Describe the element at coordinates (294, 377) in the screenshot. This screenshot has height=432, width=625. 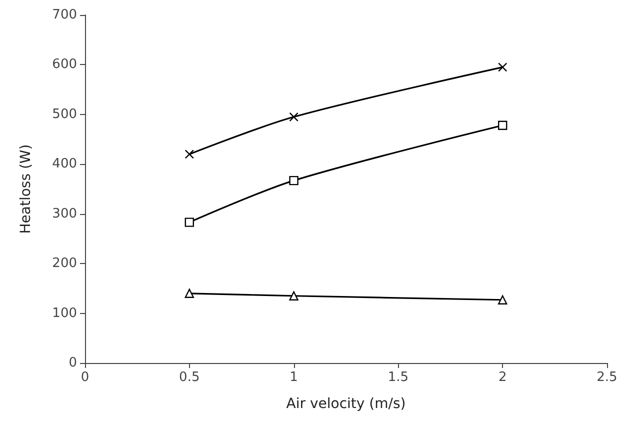
I see `x-tick-label: 1` at that location.